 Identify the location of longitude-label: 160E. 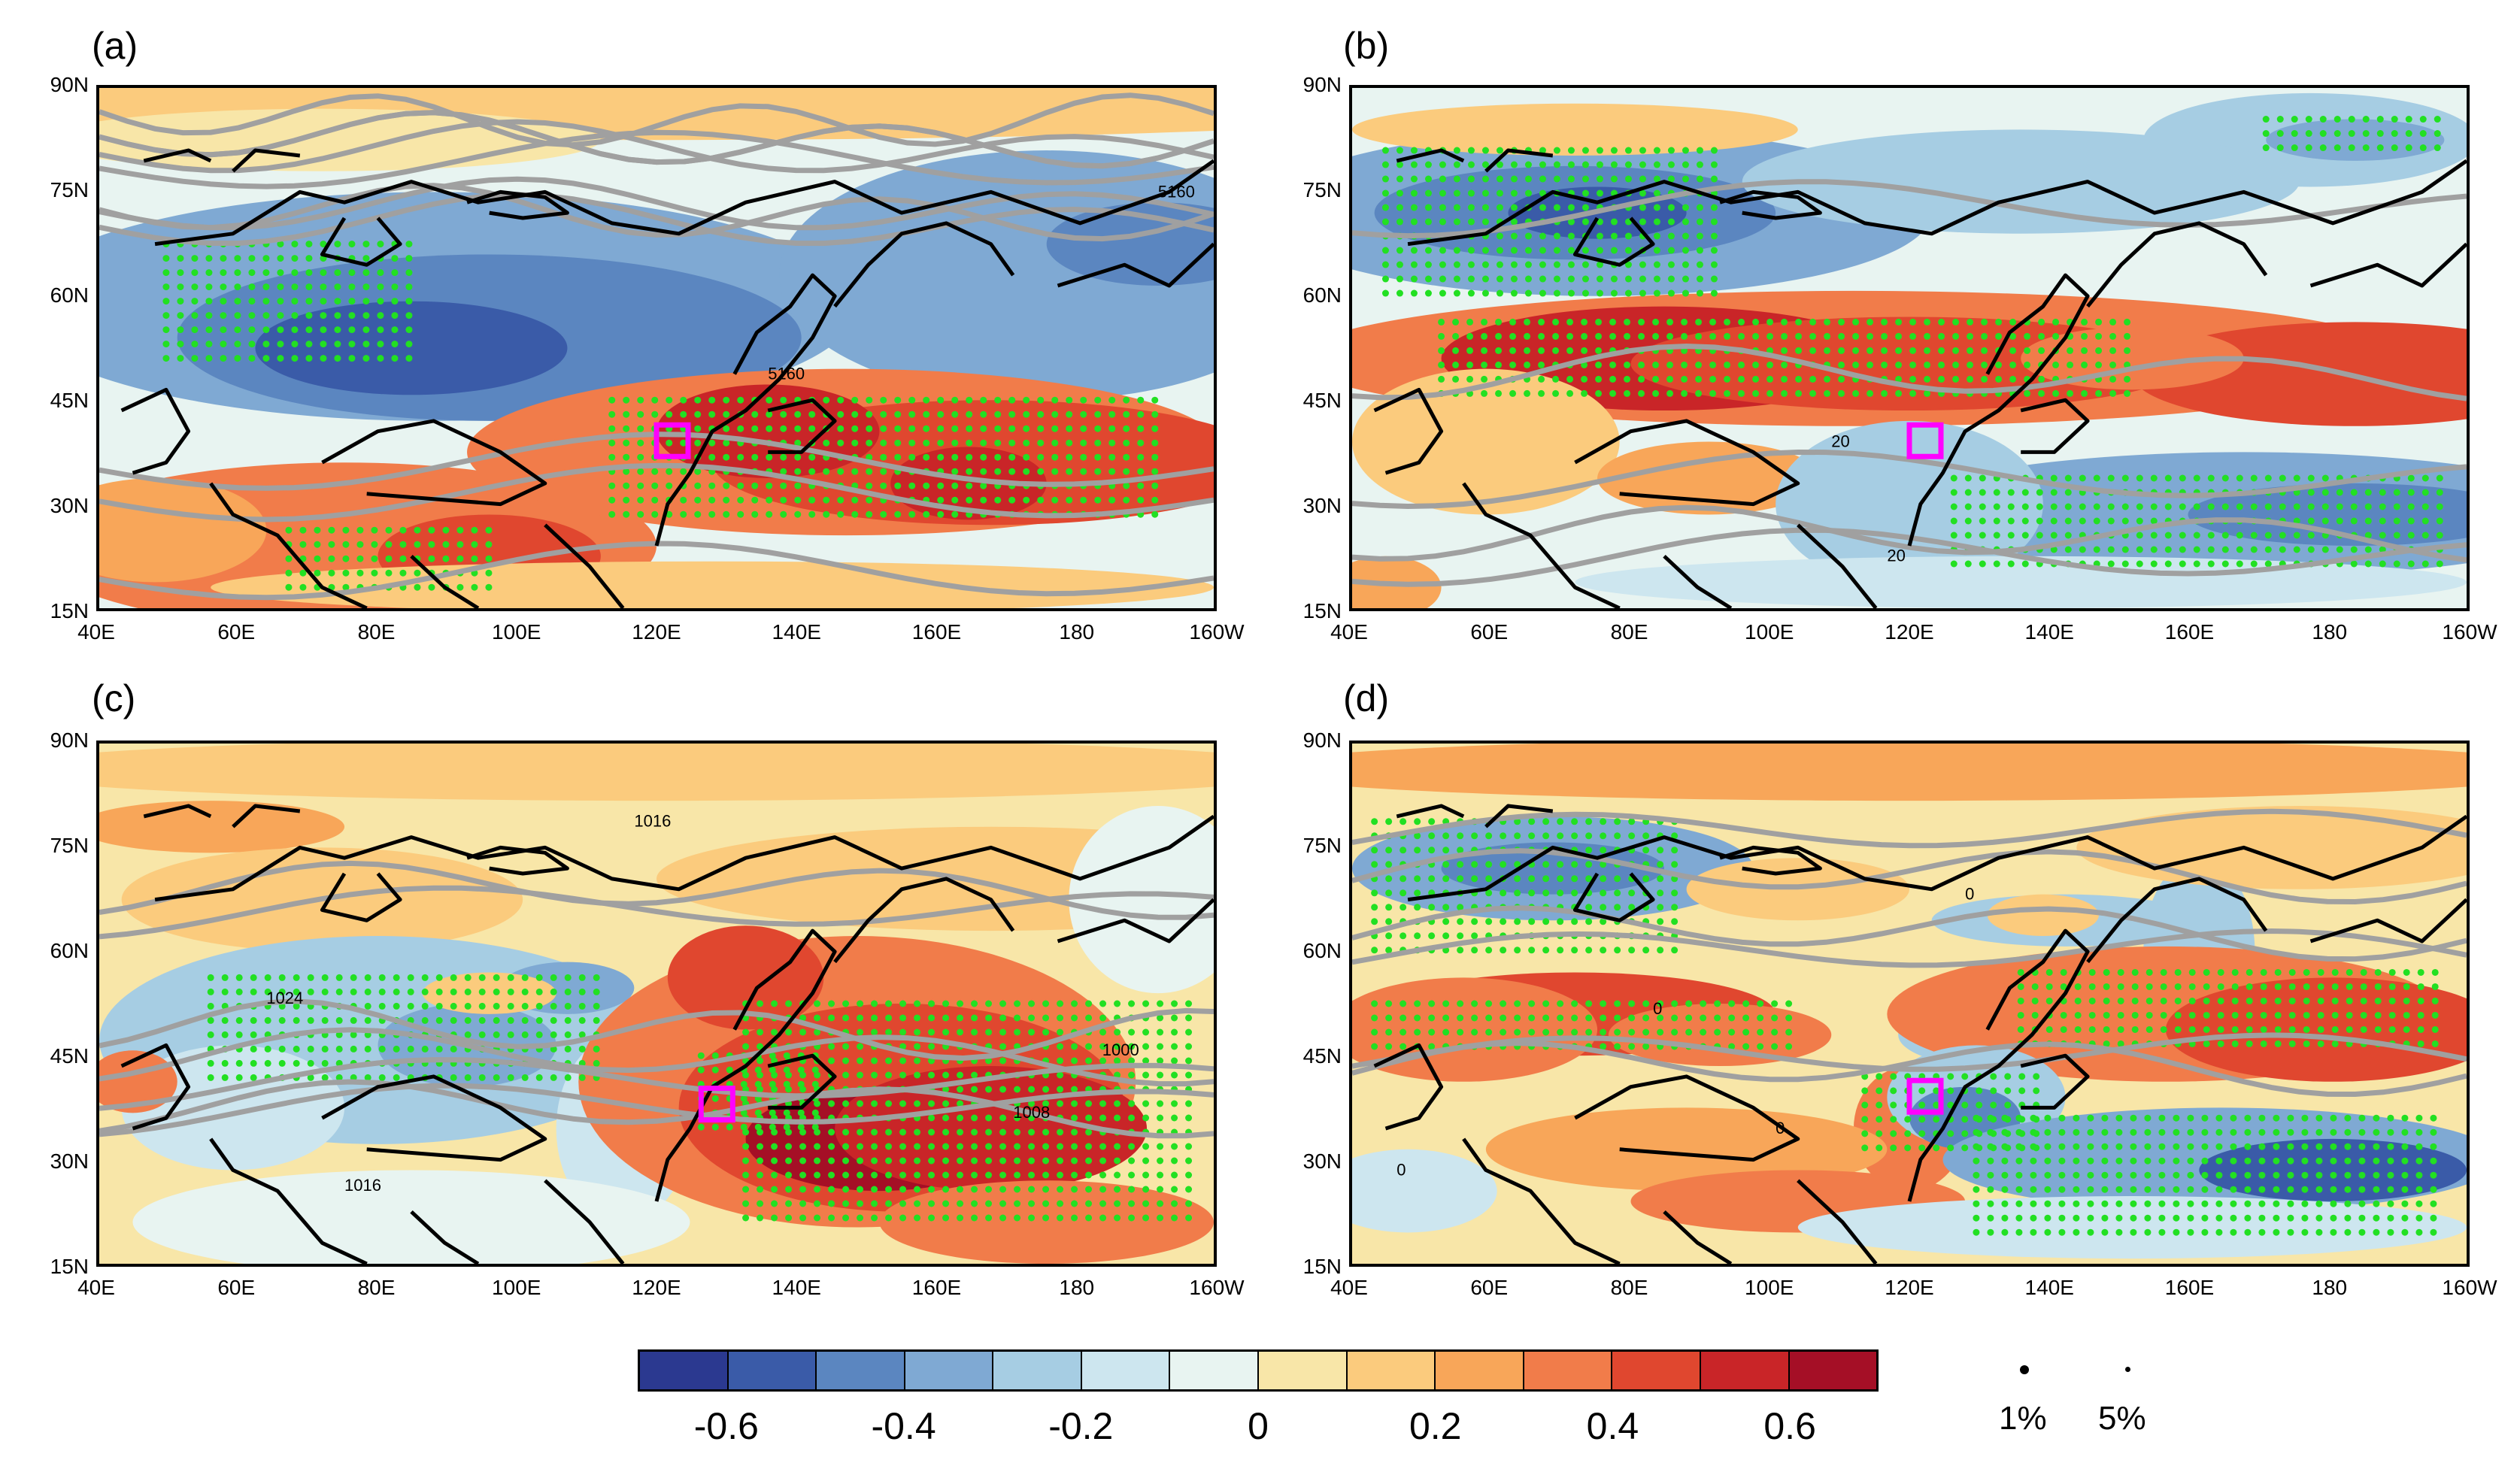
(2189, 1288).